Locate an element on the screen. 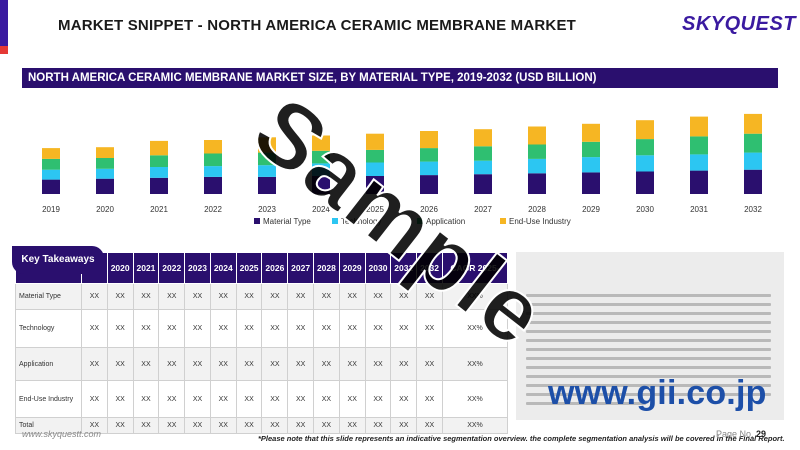 Image resolution: width=800 pixels, height=450 pixels. x-tick-label: 2019 is located at coordinates (51, 209).